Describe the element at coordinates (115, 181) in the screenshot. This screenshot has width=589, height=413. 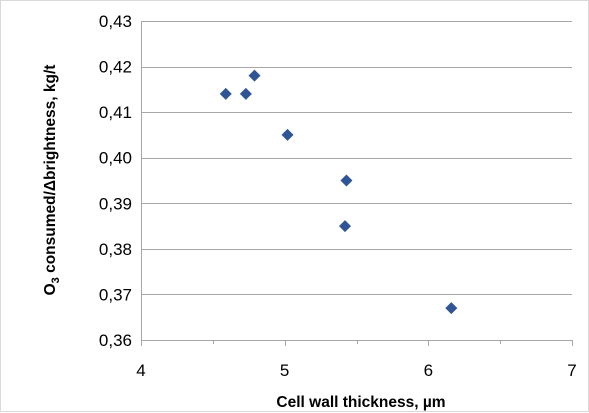
I see `y-tick-labels: 0,36 0,37 0,38 0,39 0,40 0,41 0,42 0,43` at that location.